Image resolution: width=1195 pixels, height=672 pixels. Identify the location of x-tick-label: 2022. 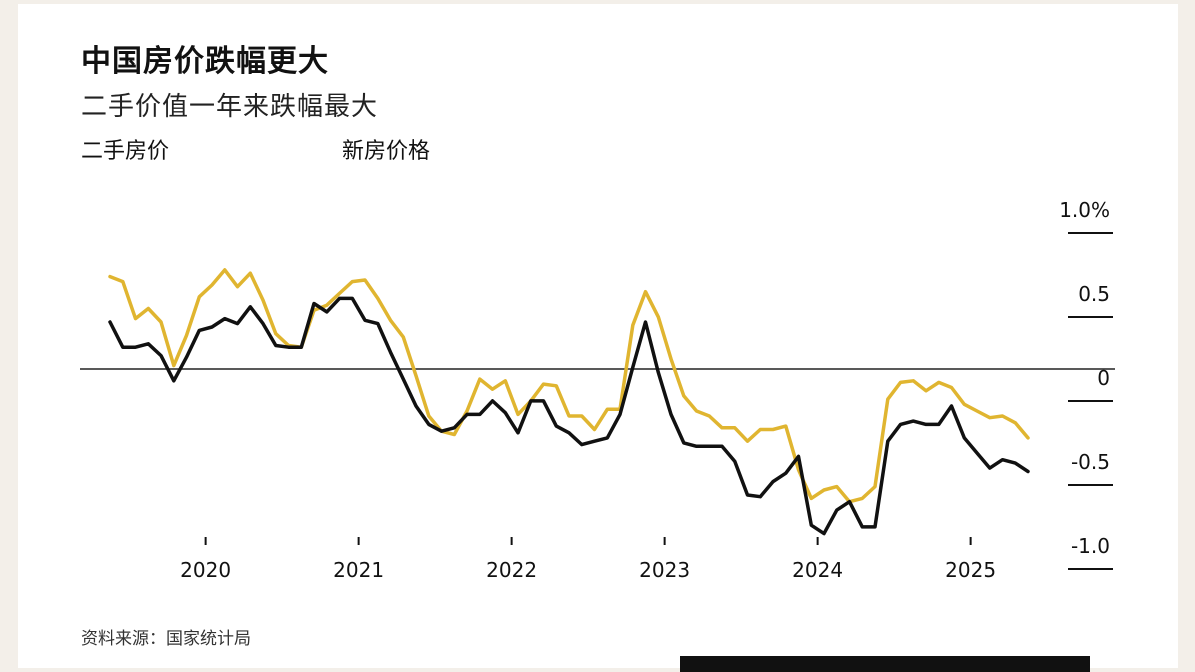
(511, 570).